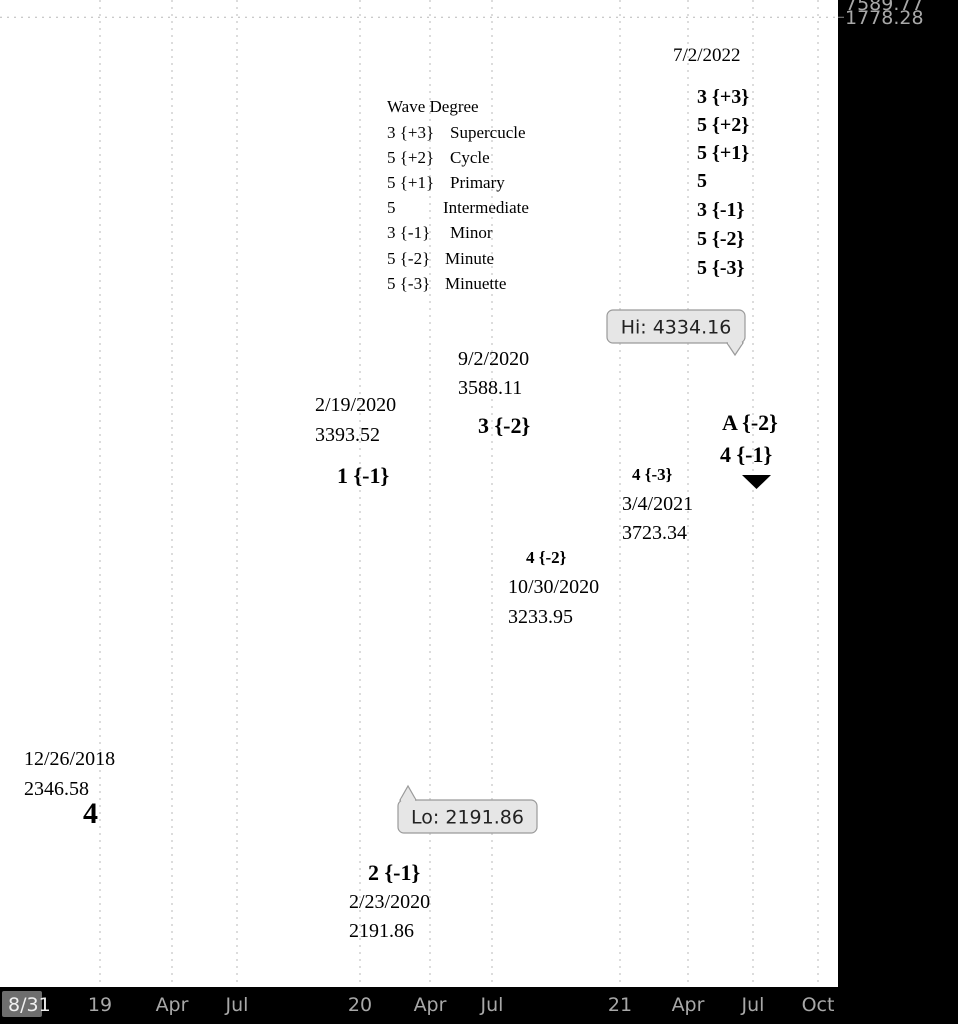 This screenshot has height=1024, width=958. What do you see at coordinates (657, 504) in the screenshot?
I see `wave-annotation: 3/4/2021` at bounding box center [657, 504].